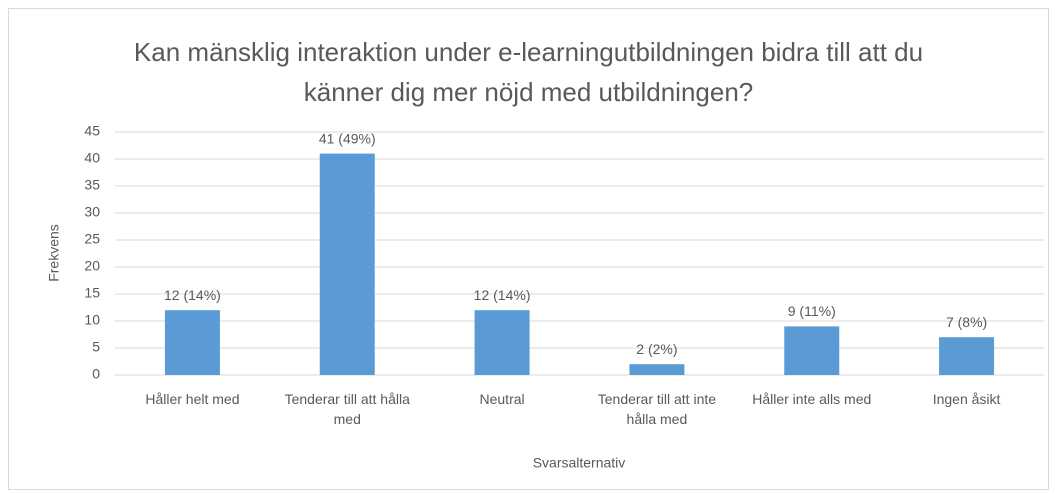  Describe the element at coordinates (96, 374) in the screenshot. I see `y-tick-label: 0` at that location.